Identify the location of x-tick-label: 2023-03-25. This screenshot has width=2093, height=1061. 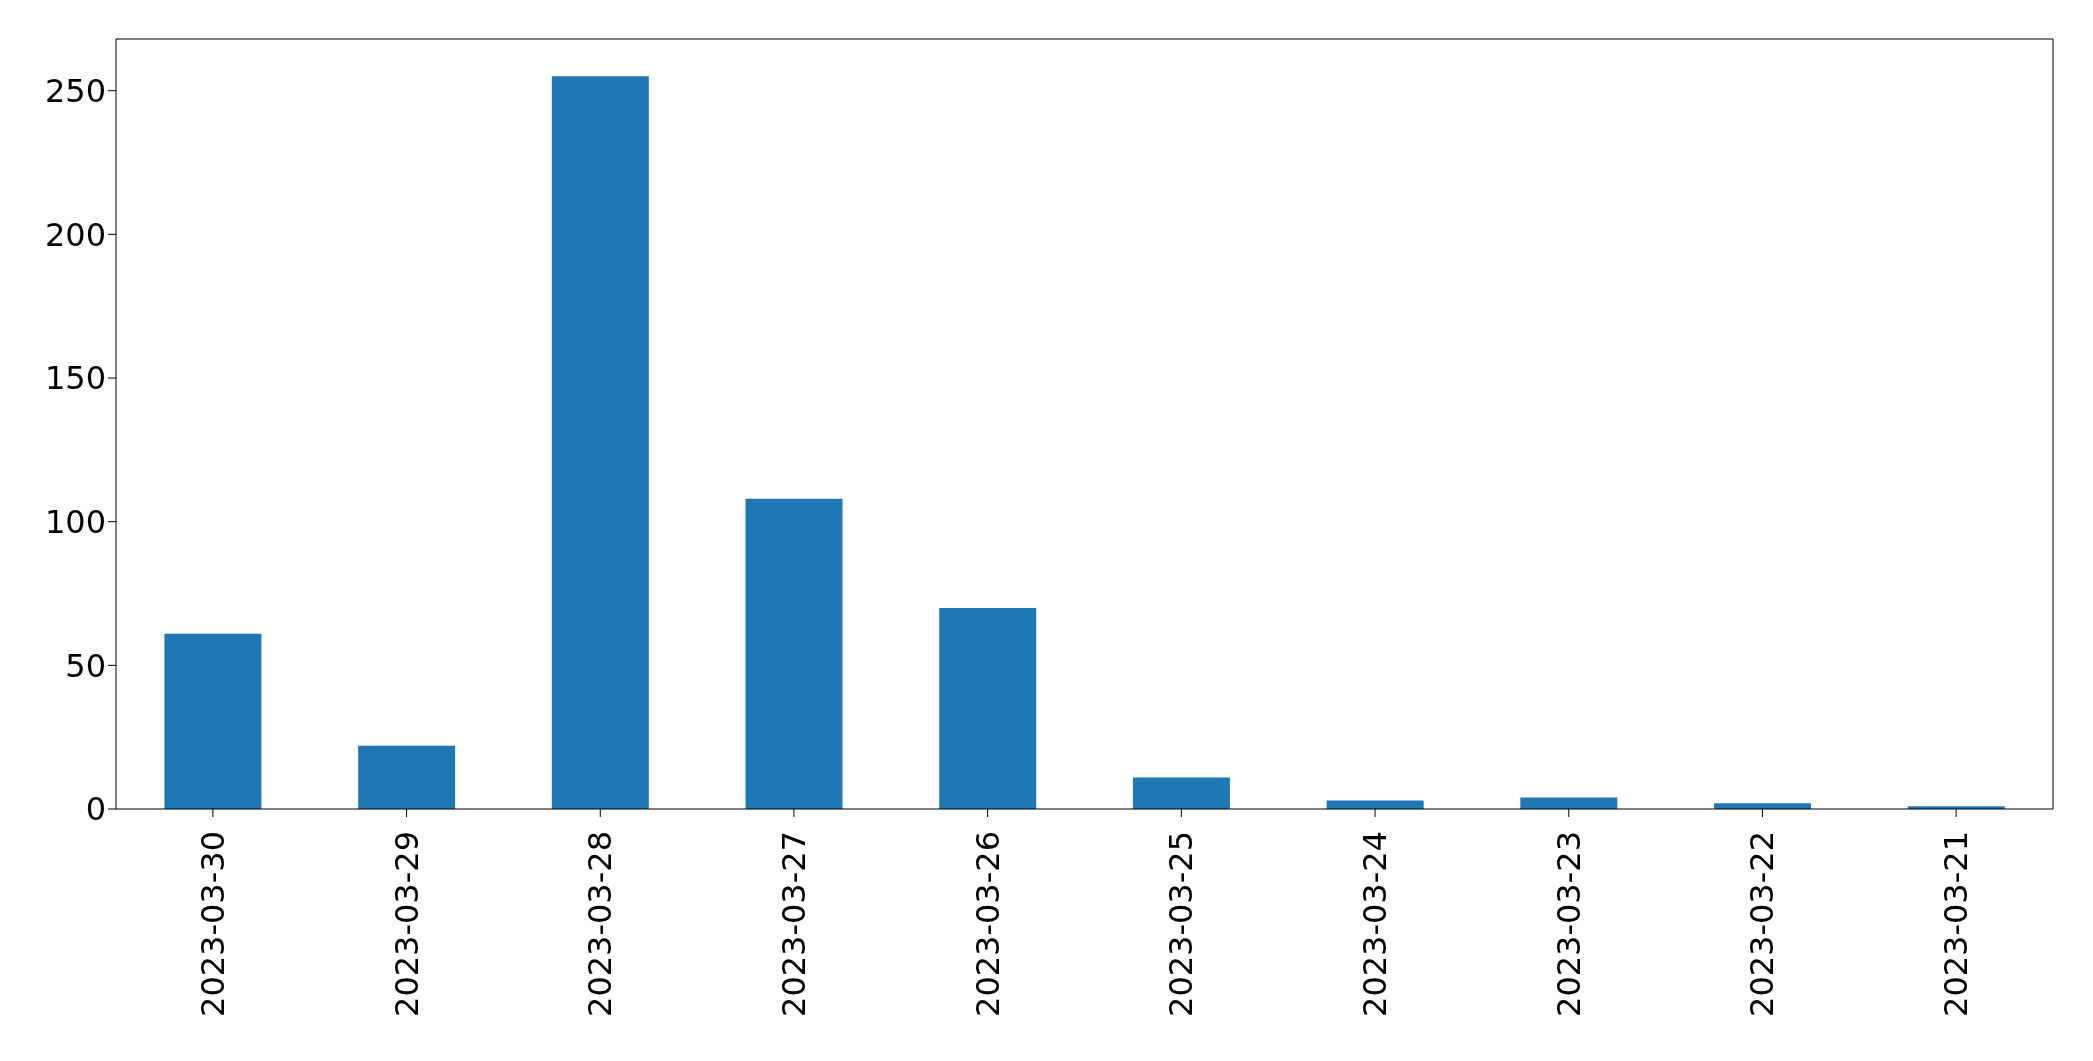
(1181, 924).